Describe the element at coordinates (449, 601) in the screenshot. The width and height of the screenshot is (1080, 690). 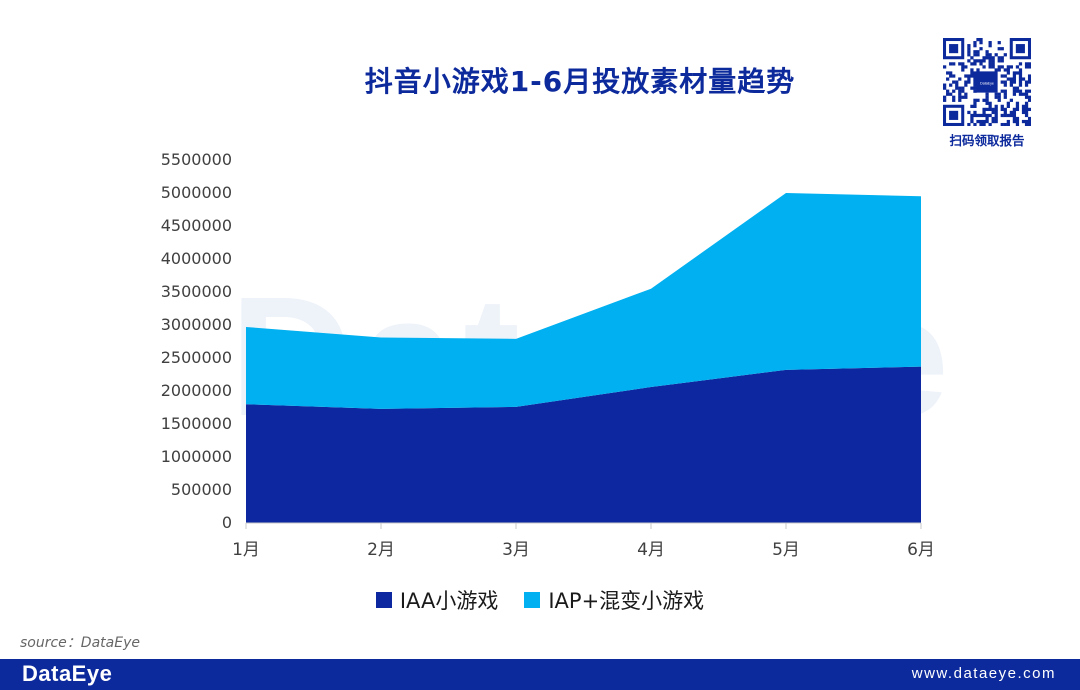
I see `legend-label-iaa: IAA小游戏` at that location.